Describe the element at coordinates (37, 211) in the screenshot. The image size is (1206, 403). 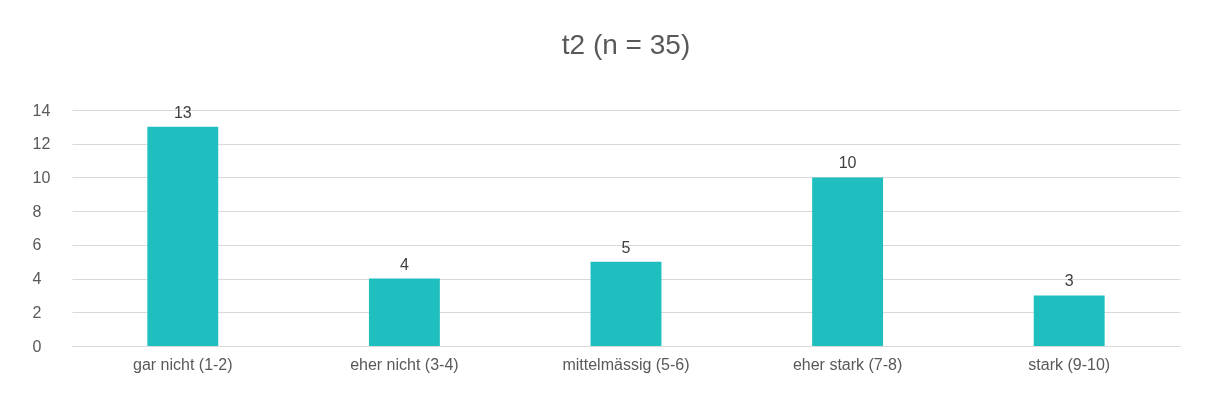
I see `y-tick-label: 8` at that location.